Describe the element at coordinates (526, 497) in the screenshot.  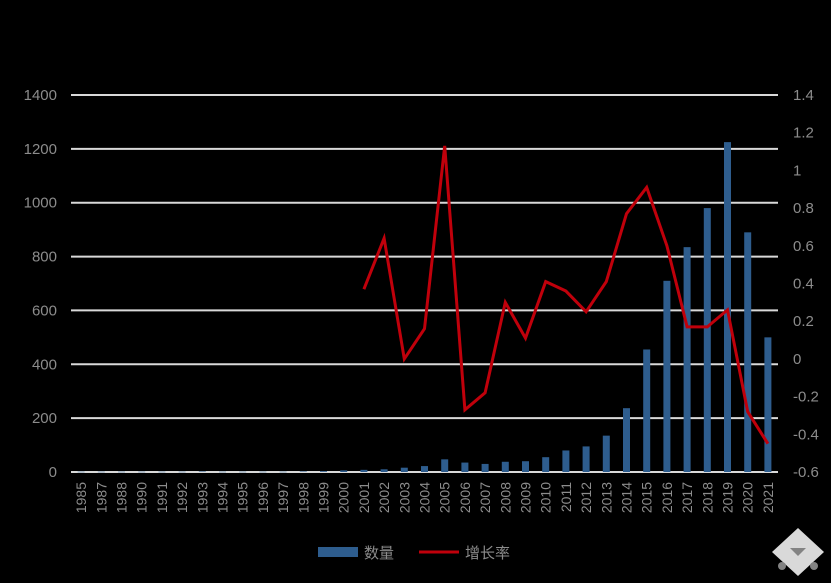
I see `x-axis-tick-label: 2009` at that location.